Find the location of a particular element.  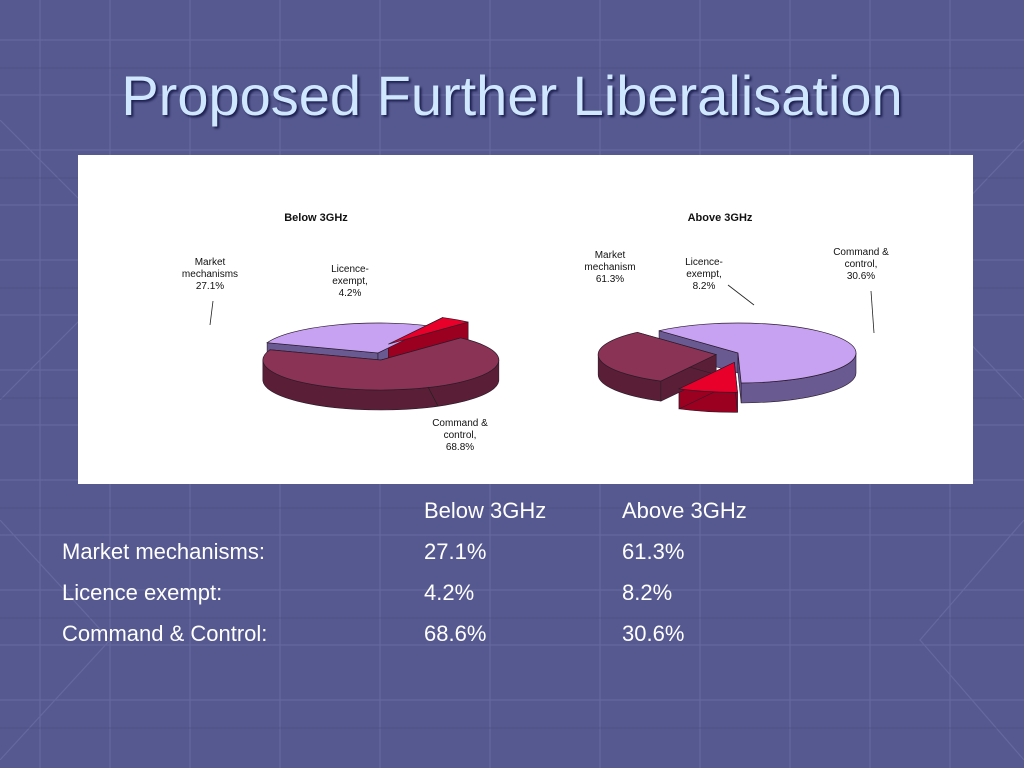

row-below-value: 27.1% is located at coordinates (455, 551).